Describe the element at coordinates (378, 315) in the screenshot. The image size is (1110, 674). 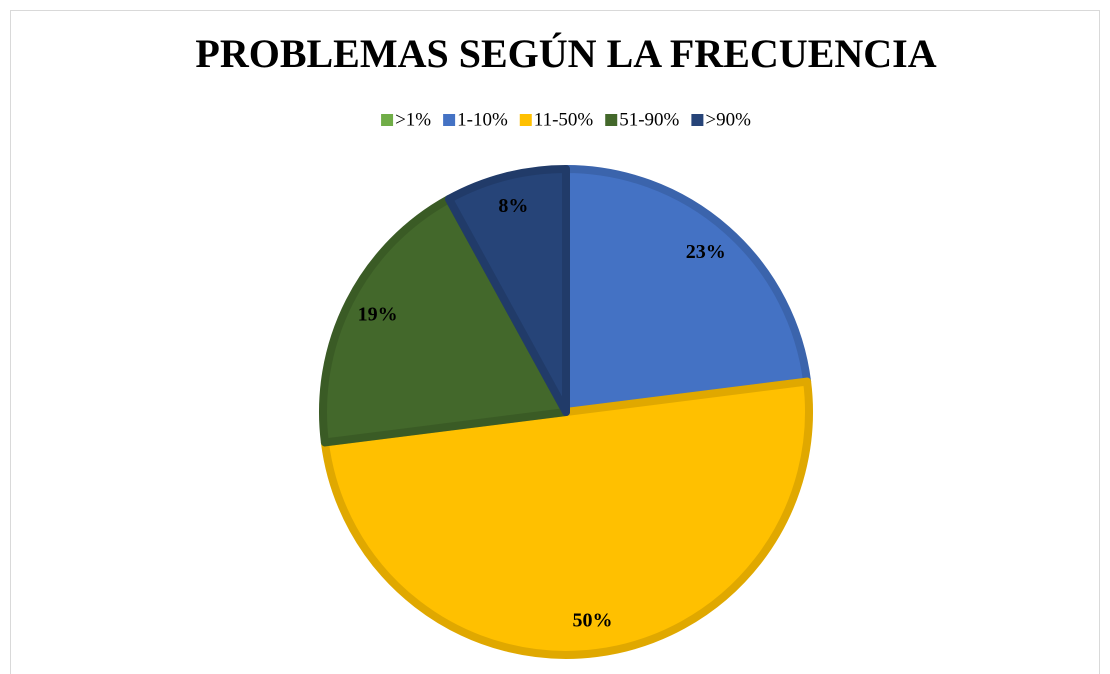
I see `data-label: 19%` at that location.